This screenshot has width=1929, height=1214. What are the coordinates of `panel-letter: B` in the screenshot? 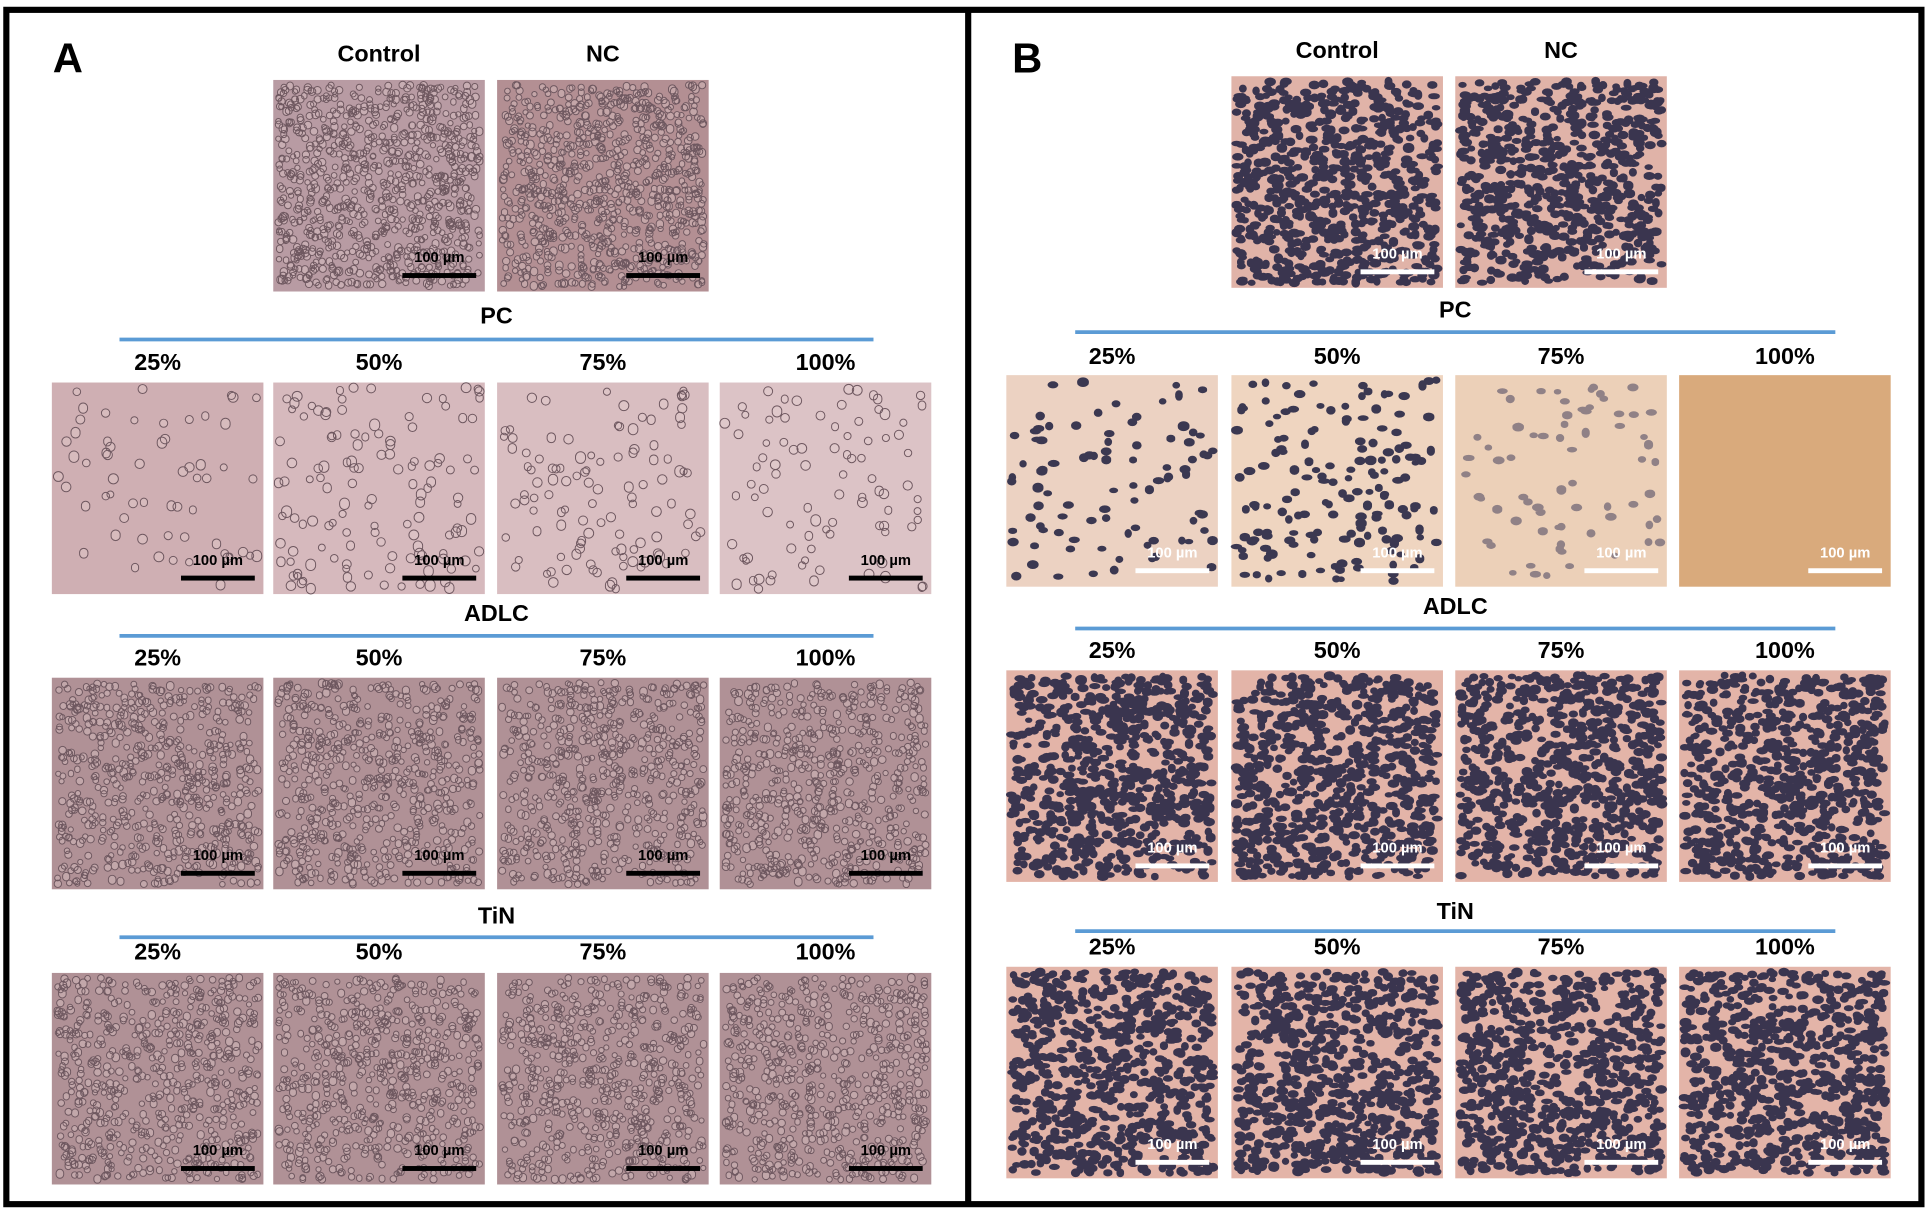 It's located at (1027, 58).